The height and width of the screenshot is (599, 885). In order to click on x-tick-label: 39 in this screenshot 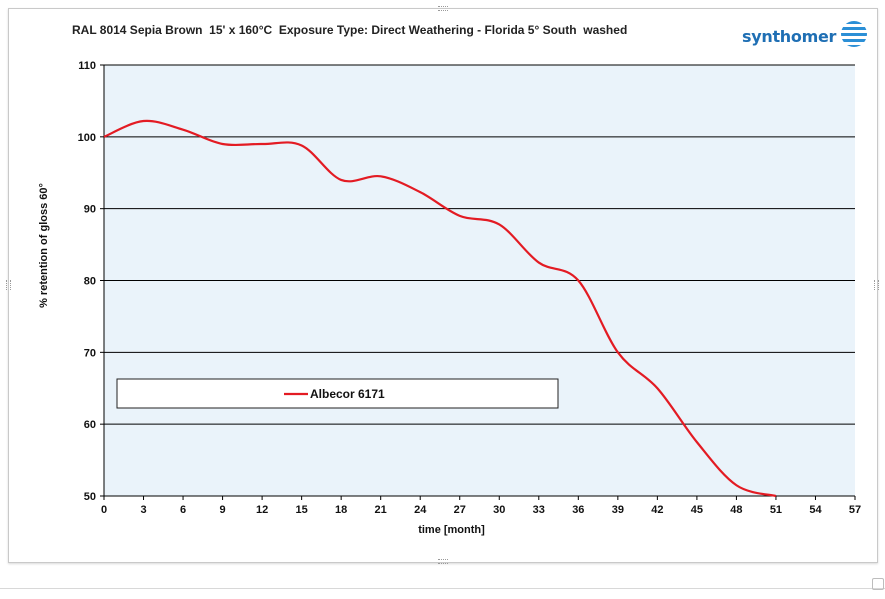, I will do `click(618, 510)`.